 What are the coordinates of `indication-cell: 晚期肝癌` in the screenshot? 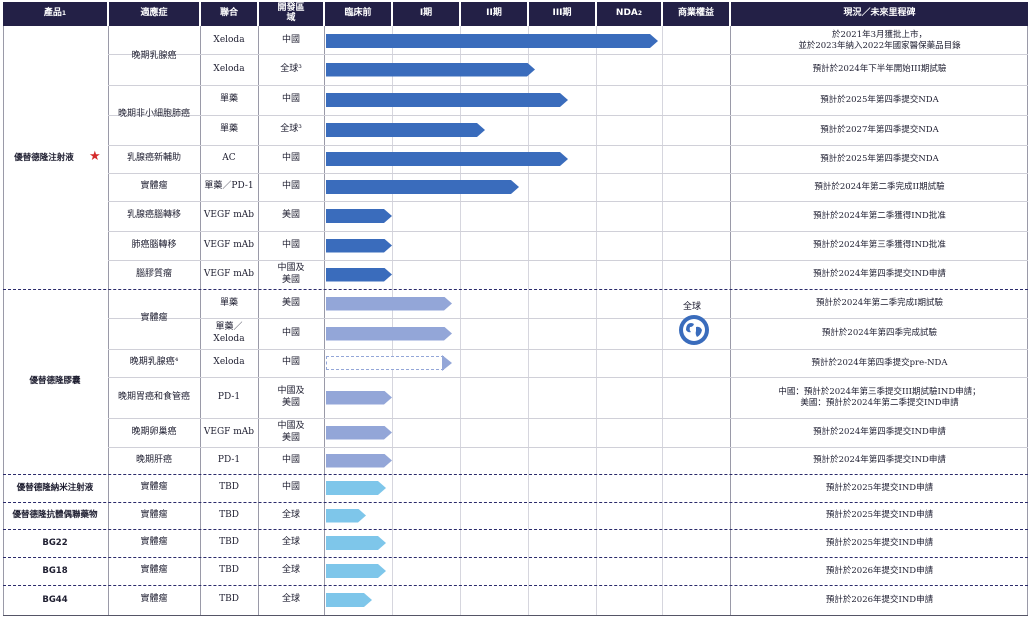 It's located at (153, 459).